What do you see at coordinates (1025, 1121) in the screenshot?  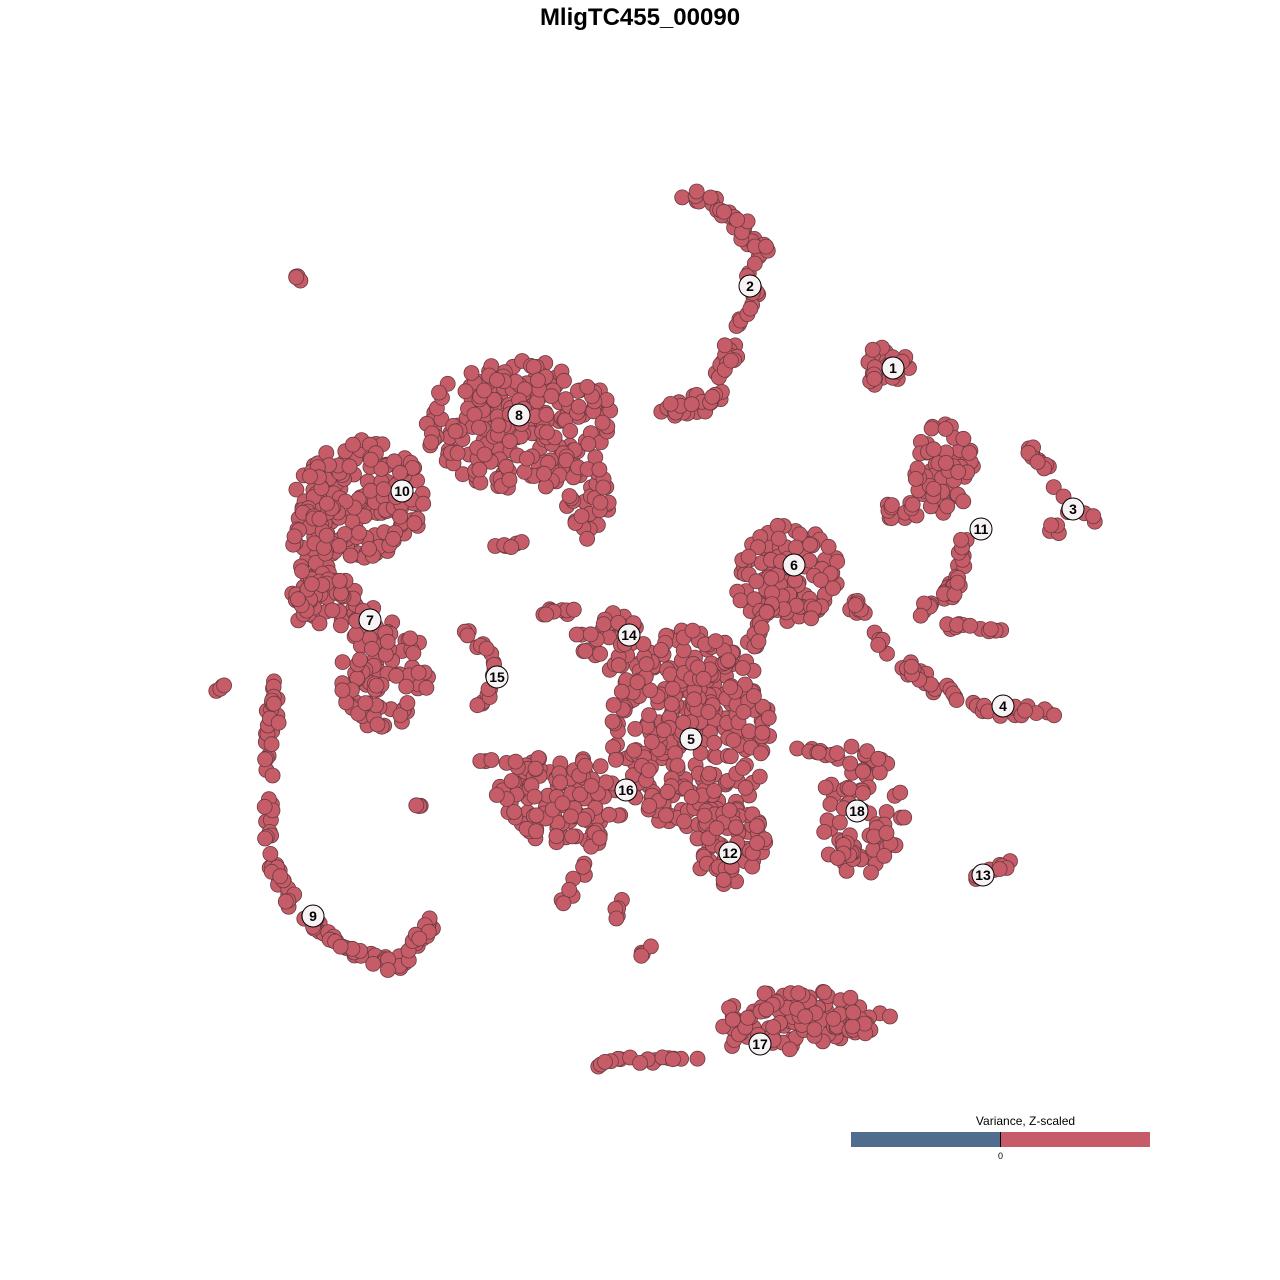 I see `legend-title: Variance, Z-scaled` at bounding box center [1025, 1121].